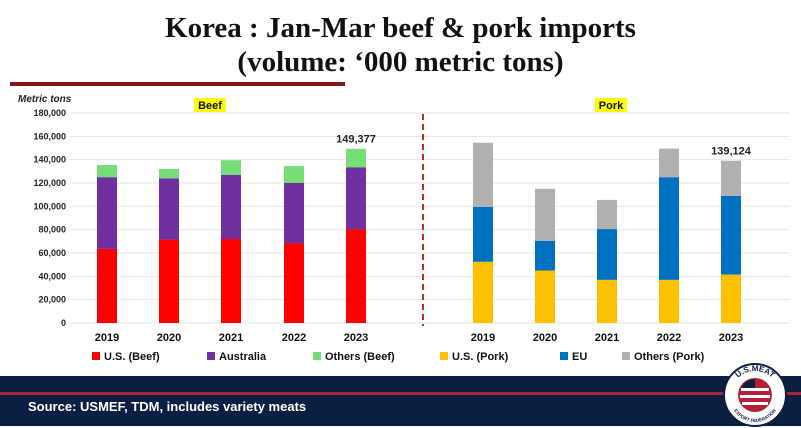 This screenshot has height=428, width=801. Describe the element at coordinates (45, 99) in the screenshot. I see `y-axis-title: Metric tons` at that location.